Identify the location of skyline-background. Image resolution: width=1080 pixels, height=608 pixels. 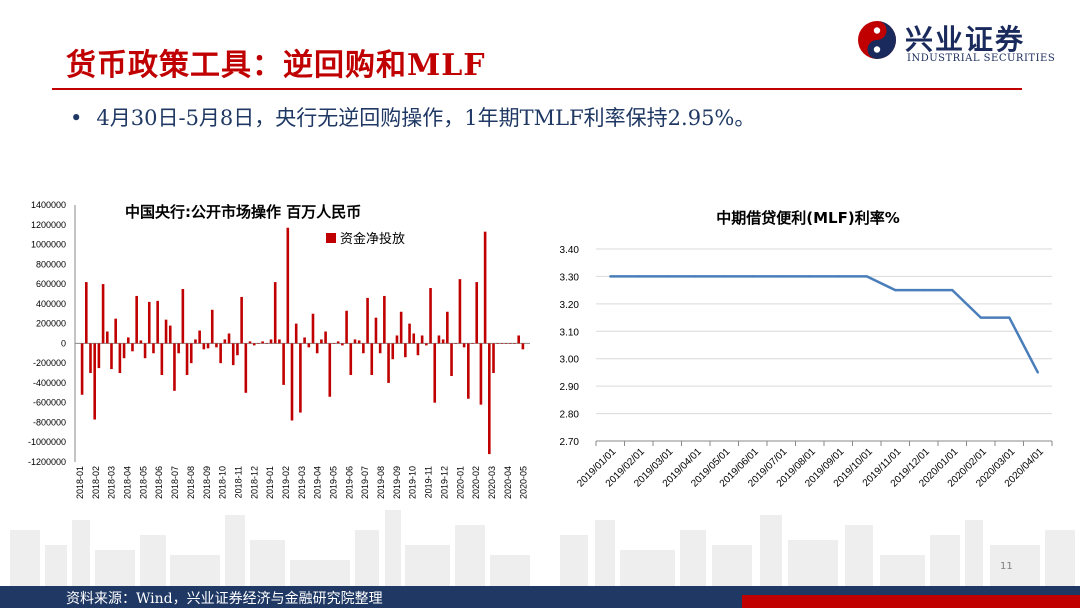
(542, 550).